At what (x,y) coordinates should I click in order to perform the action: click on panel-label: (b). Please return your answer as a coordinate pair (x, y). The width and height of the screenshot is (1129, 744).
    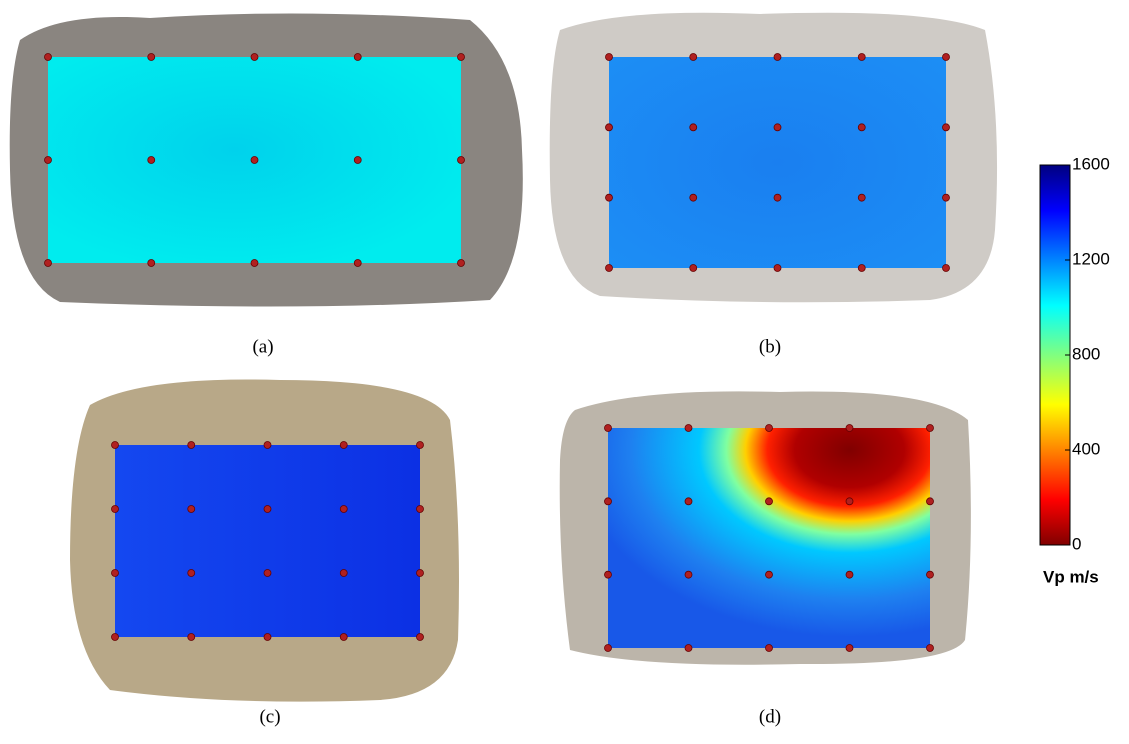
    Looking at the image, I should click on (770, 346).